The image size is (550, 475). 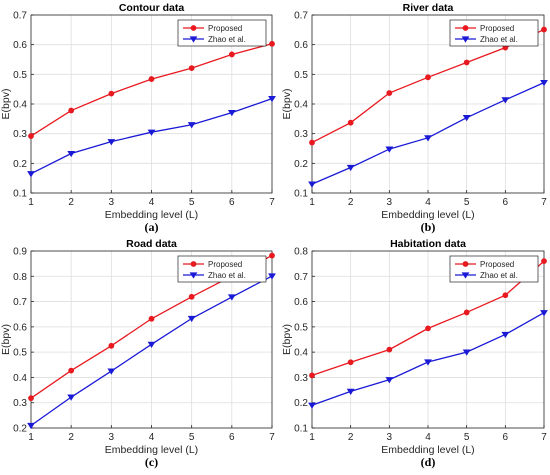 What do you see at coordinates (151, 244) in the screenshot?
I see `chart-title: Road data` at bounding box center [151, 244].